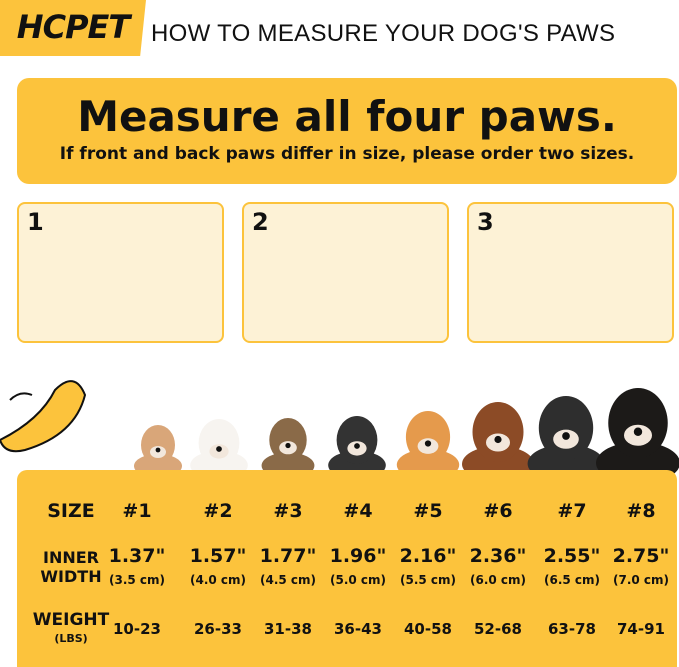 The width and height of the screenshot is (679, 667). Describe the element at coordinates (43, 416) in the screenshot. I see `swoosh` at that location.